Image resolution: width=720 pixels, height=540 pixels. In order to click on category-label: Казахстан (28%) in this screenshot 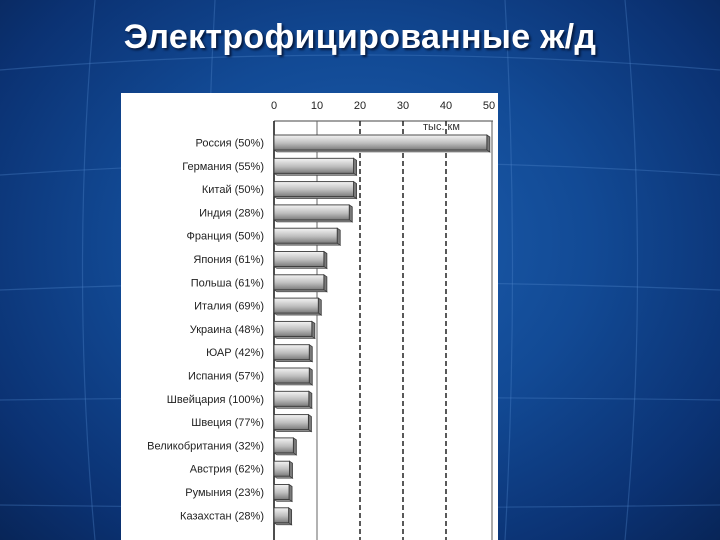, I will do `click(222, 516)`.